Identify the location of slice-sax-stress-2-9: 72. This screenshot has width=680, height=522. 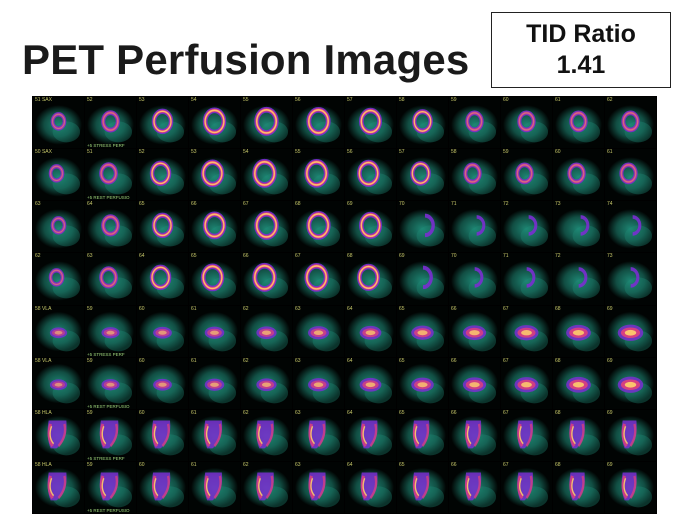
(526, 227).